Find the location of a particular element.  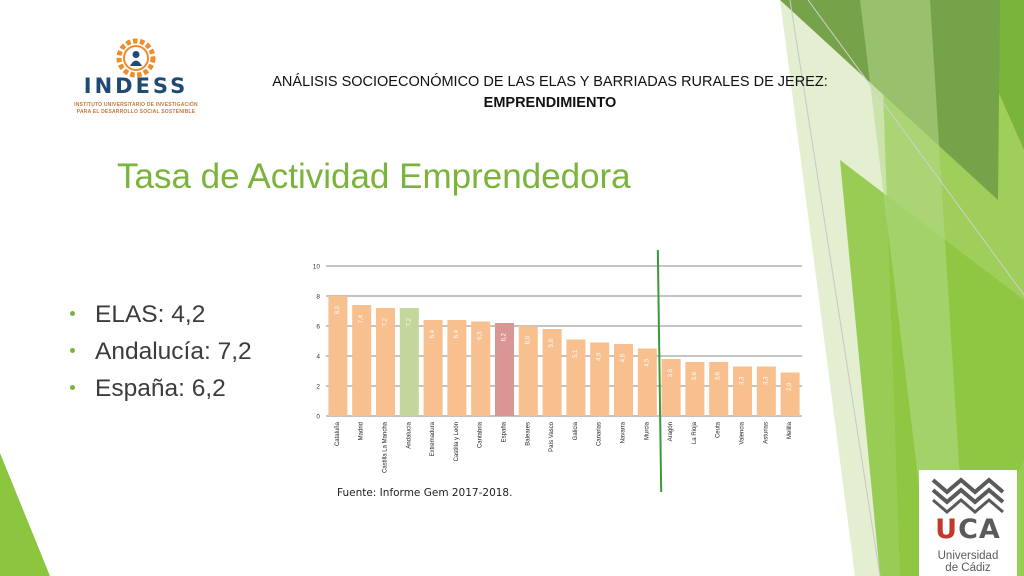

indess-subtitle-1: INSTITUTO UNIVERSITARIO DE INVESTIGACIÓN is located at coordinates (136, 105).